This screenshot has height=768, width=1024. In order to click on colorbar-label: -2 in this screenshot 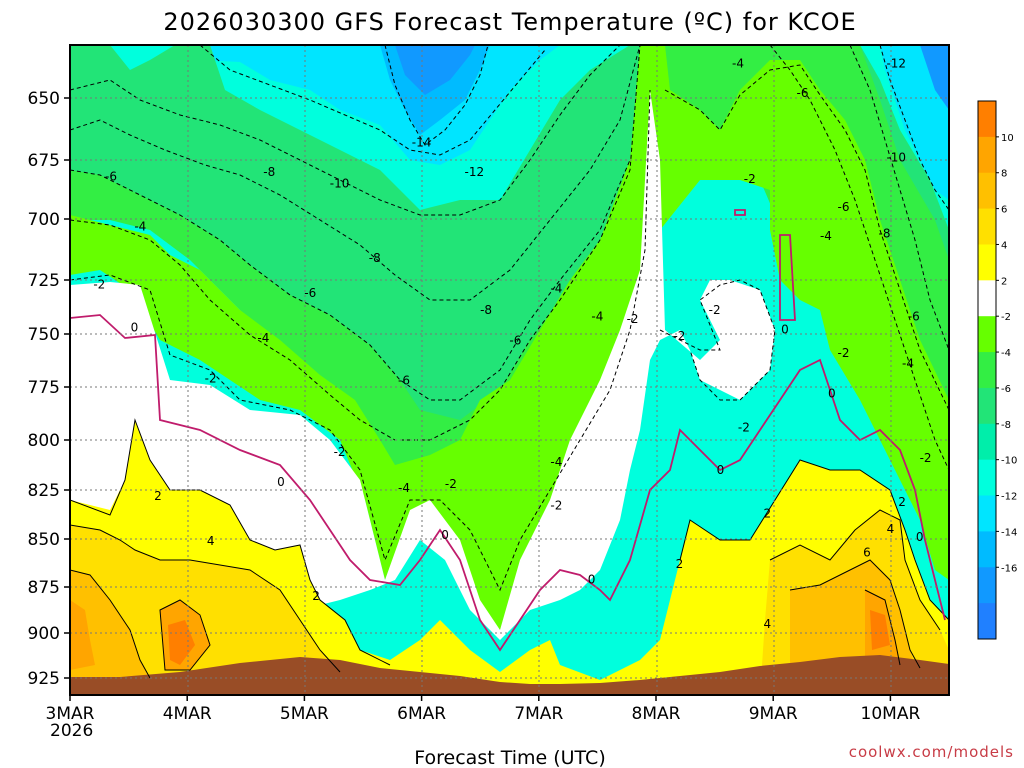, I will do `click(1006, 317)`.